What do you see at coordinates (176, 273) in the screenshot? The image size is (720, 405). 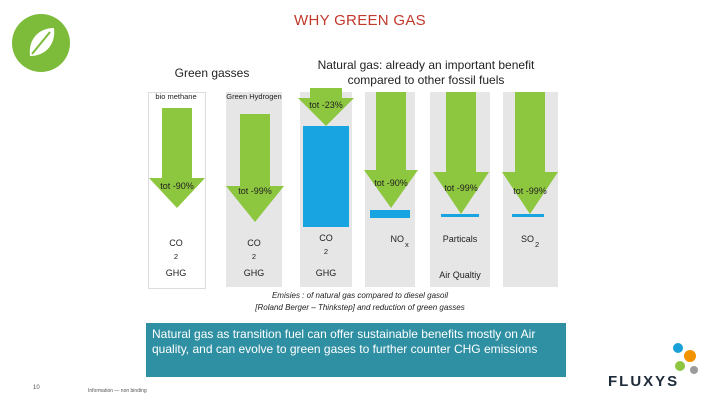 I see `ghg-label-1: GHG` at bounding box center [176, 273].